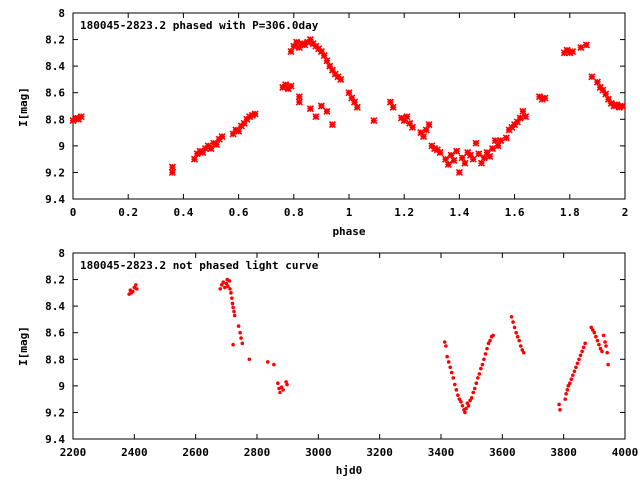  What do you see at coordinates (239, 212) in the screenshot?
I see `x-tick-label: 0.6` at bounding box center [239, 212].